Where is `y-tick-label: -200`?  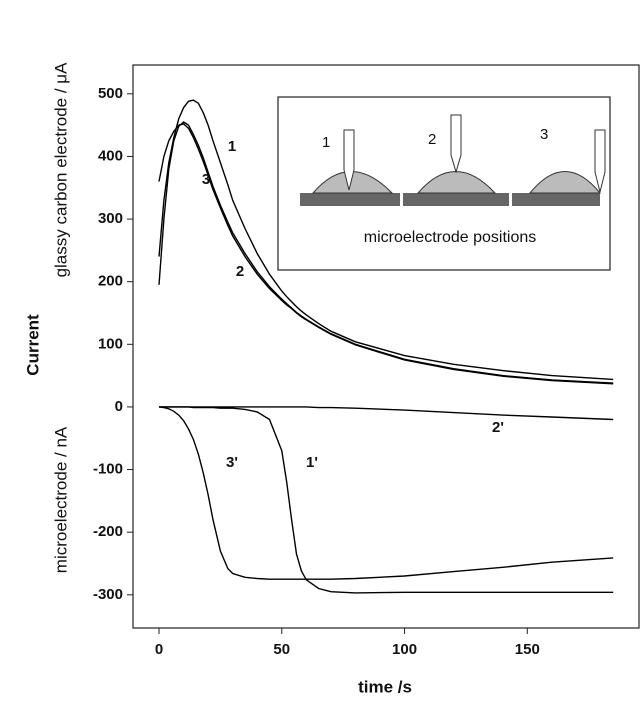
y-tick-label: -200 is located at coordinates (108, 531).